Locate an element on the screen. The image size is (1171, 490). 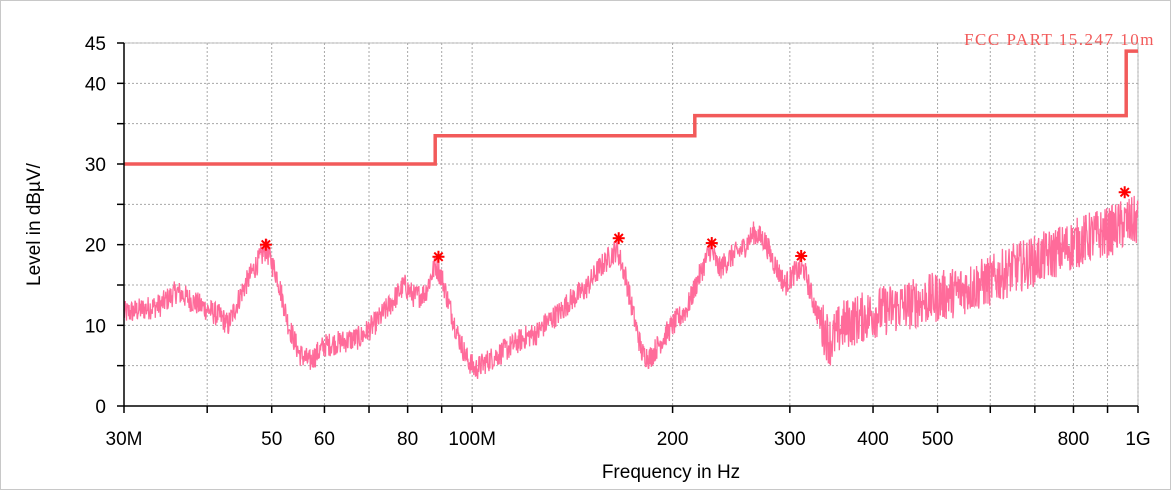
x-tick-label: 200 is located at coordinates (673, 439).